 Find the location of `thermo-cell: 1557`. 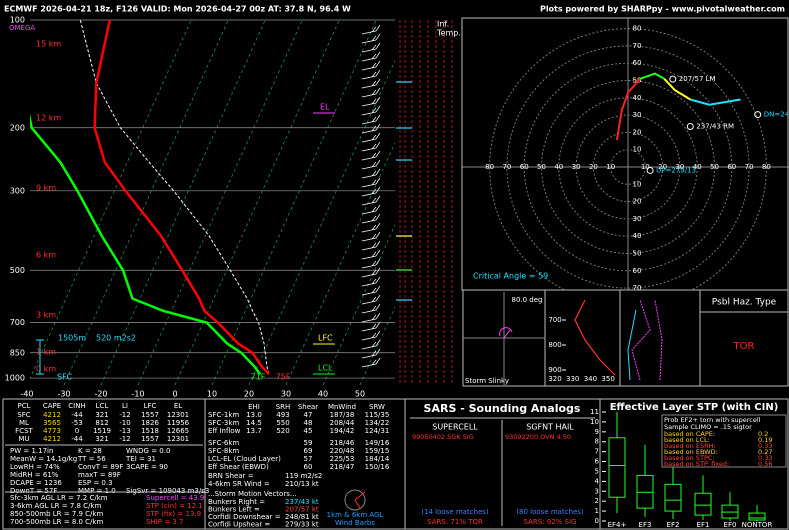

thermo-cell: 1557 is located at coordinates (150, 439).